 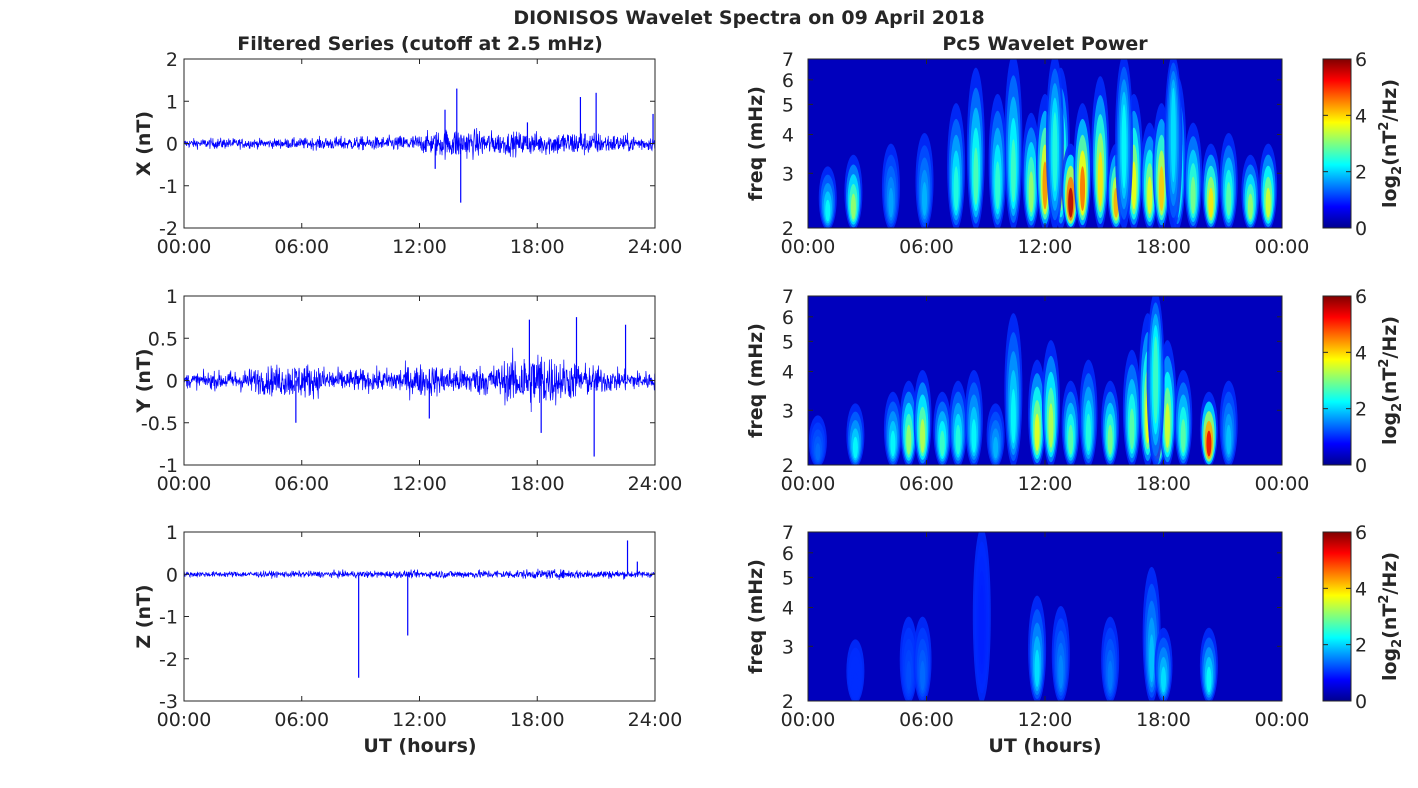 I want to click on ytick-label: 0.5, so click(x=163, y=339).